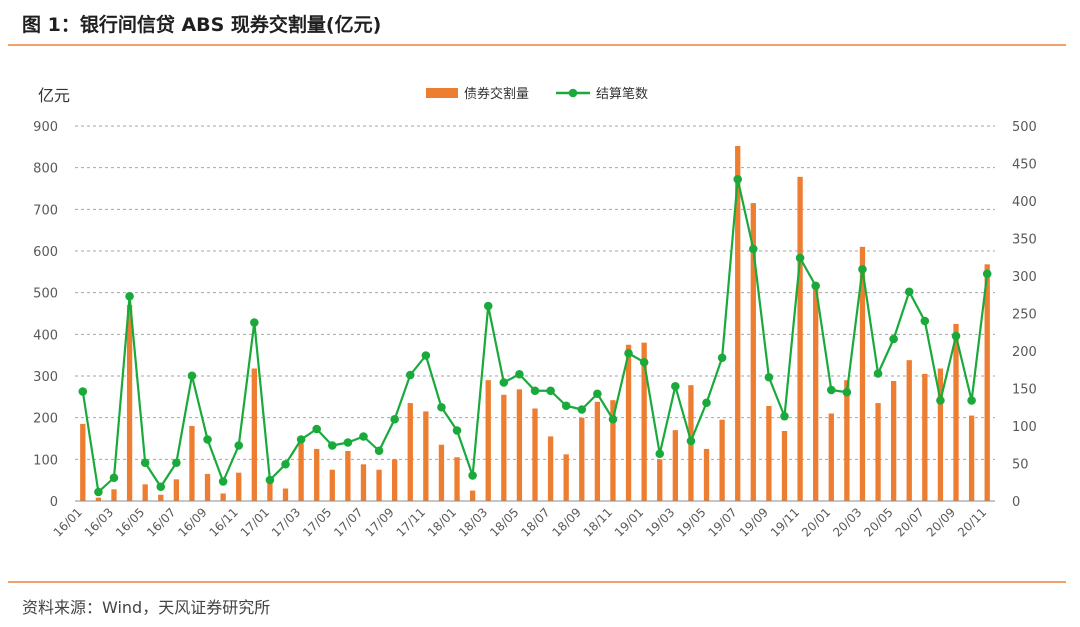 This screenshot has width=1080, height=627. Describe the element at coordinates (45, 460) in the screenshot. I see `left-axis-tick-label: 100` at that location.